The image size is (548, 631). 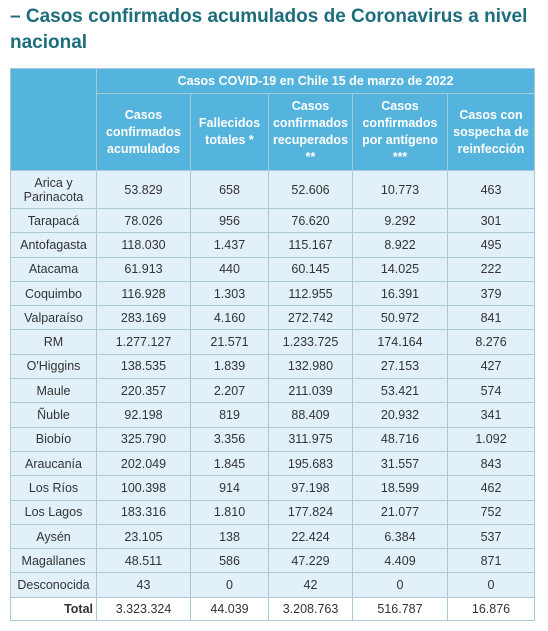 I want to click on region-cell: Ñuble, so click(x=53, y=415).